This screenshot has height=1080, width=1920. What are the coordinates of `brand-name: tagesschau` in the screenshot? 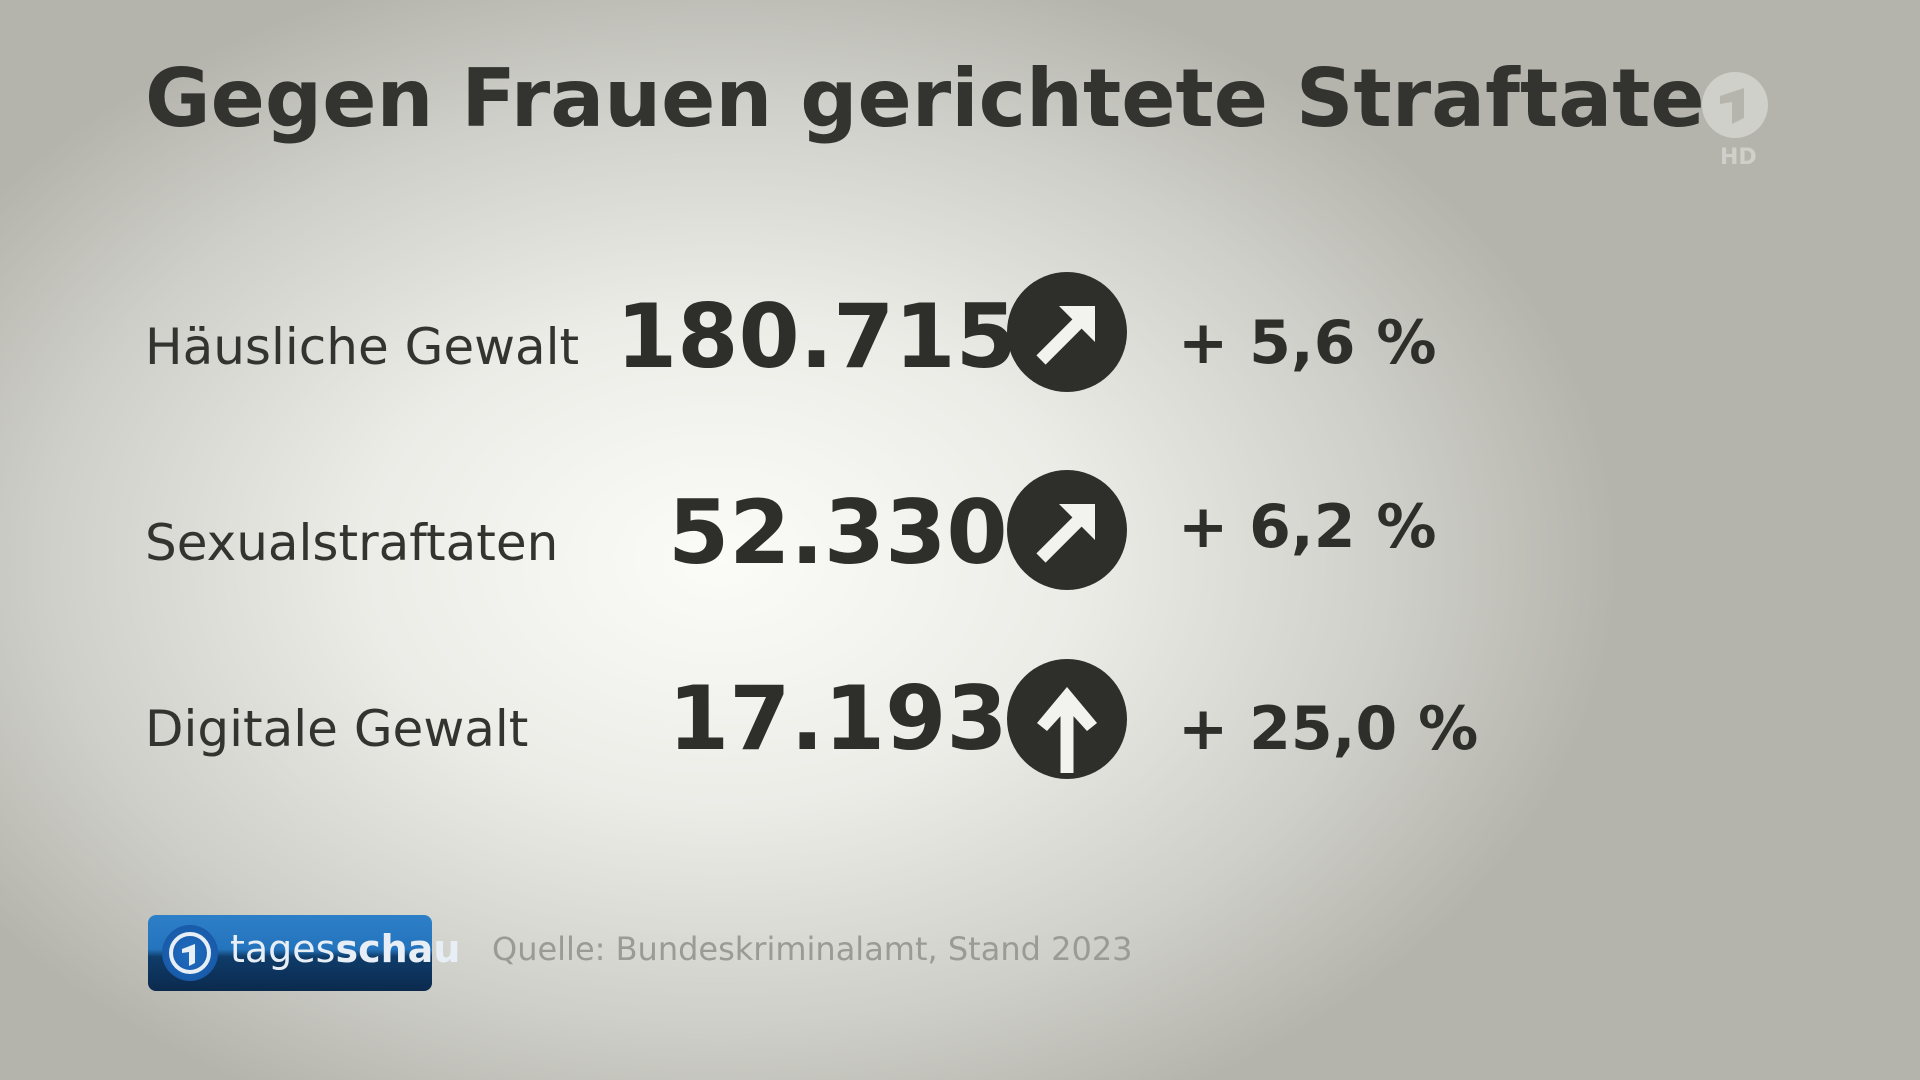 It's located at (345, 949).